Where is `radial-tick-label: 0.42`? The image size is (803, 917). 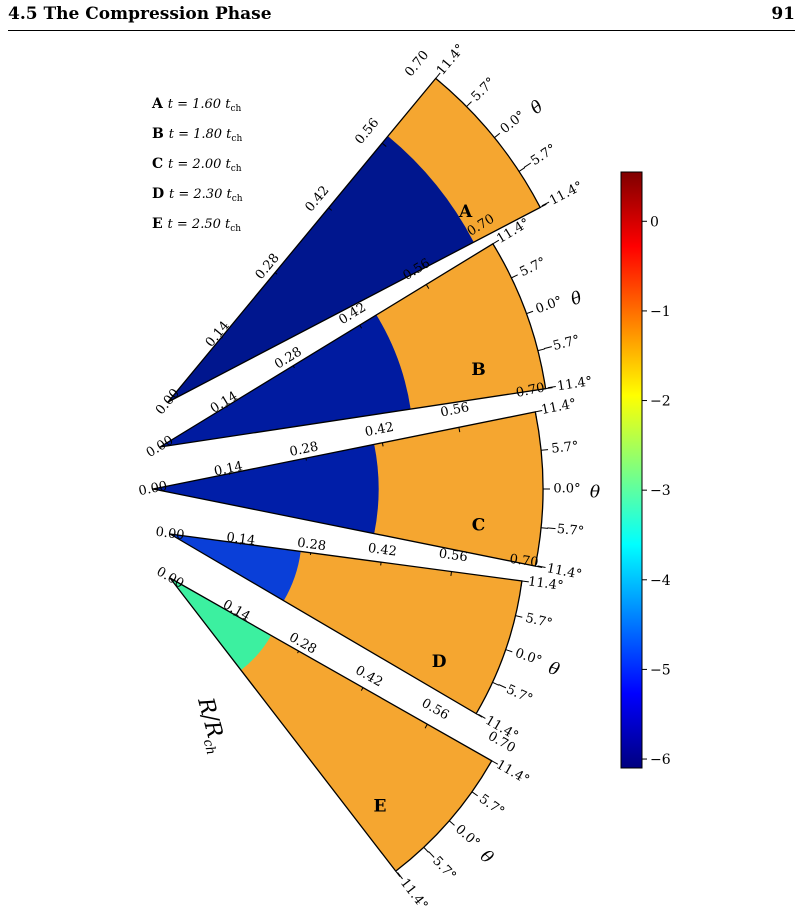
radial-tick-label: 0.42 is located at coordinates (379, 430).